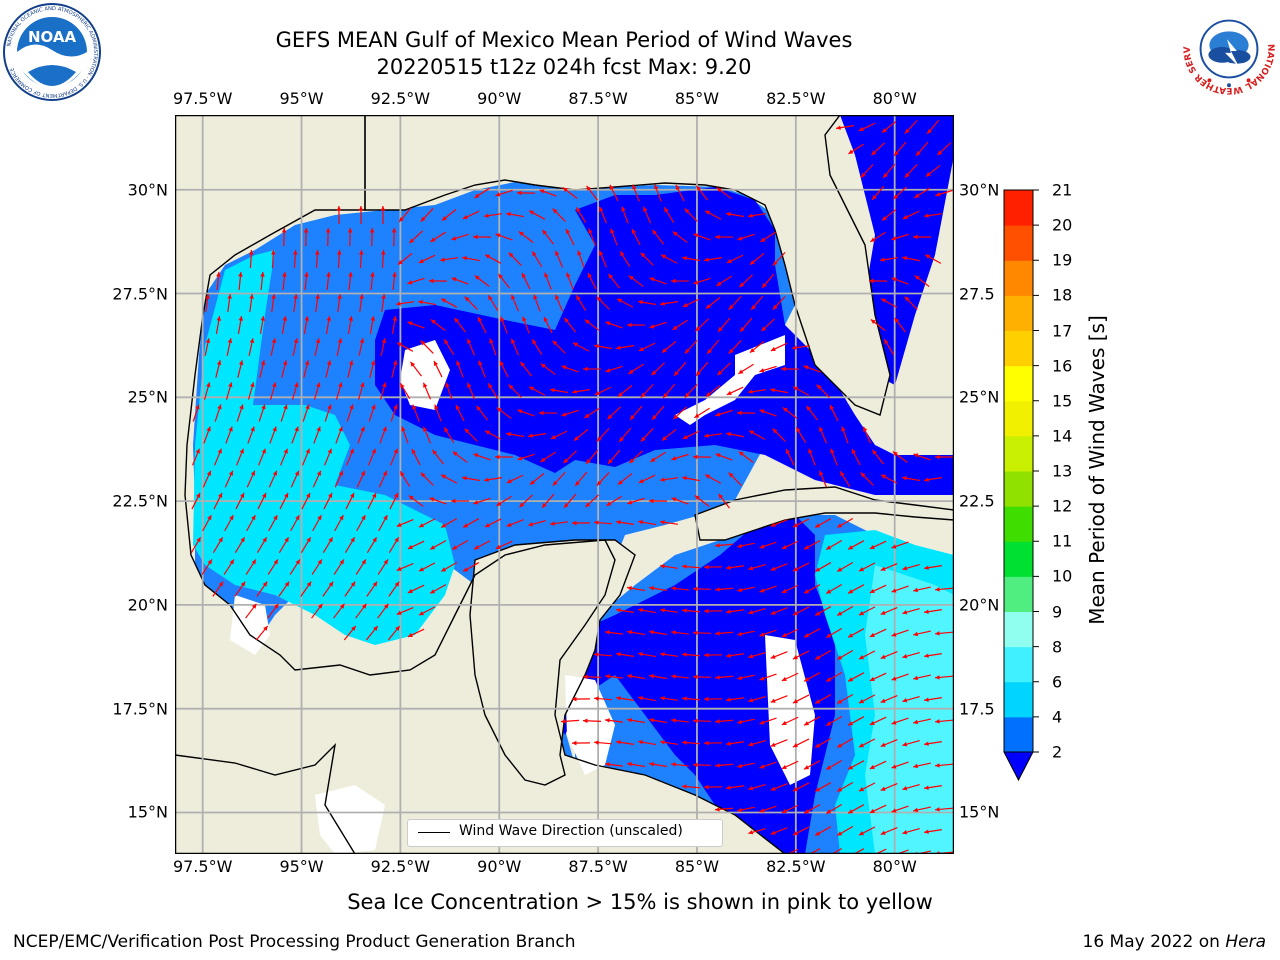  What do you see at coordinates (564, 67) in the screenshot?
I see `map-subtitle: 20220515 t12z 024h fcst Max: 9.20` at bounding box center [564, 67].